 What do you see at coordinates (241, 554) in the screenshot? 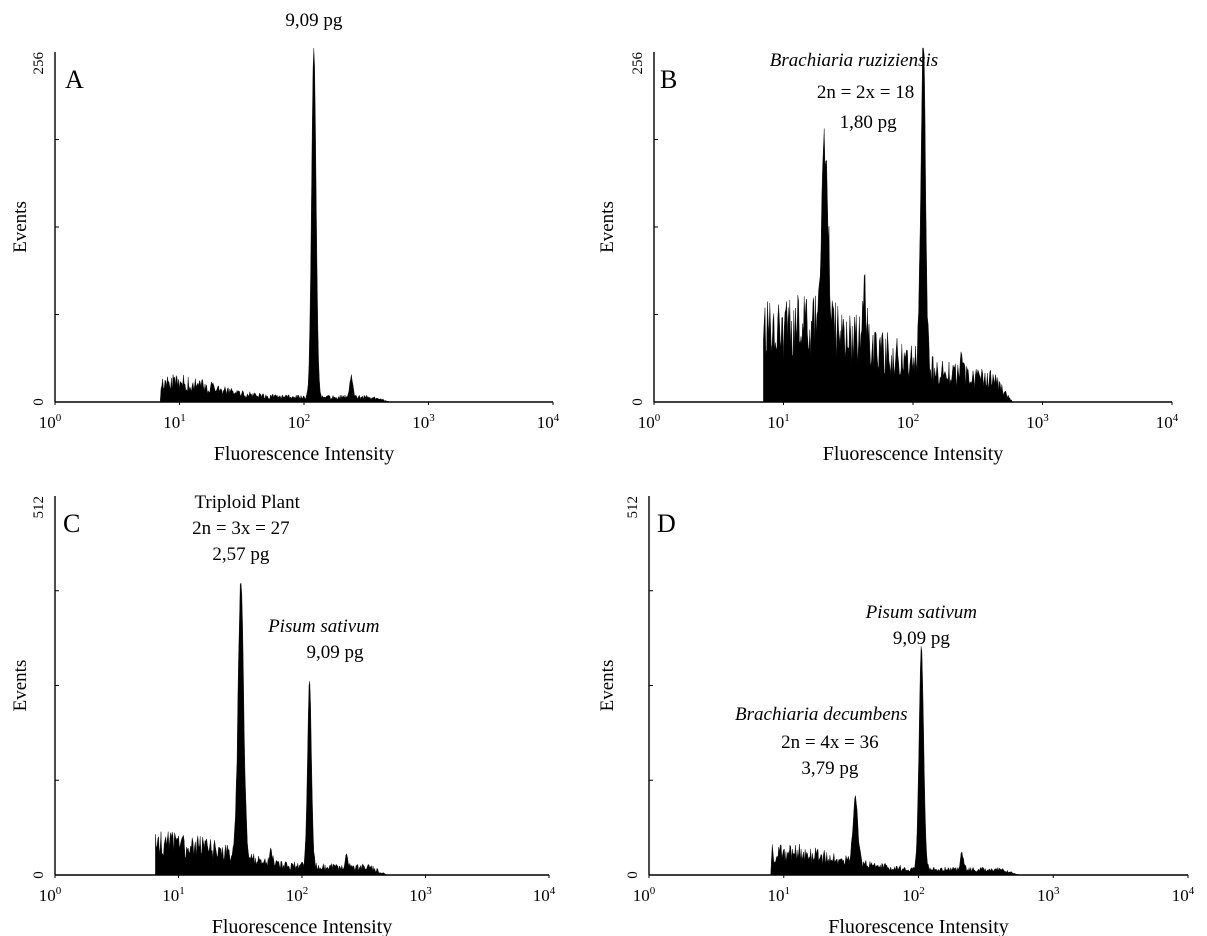
I see `peak-annotation: 2,57 pg` at bounding box center [241, 554].